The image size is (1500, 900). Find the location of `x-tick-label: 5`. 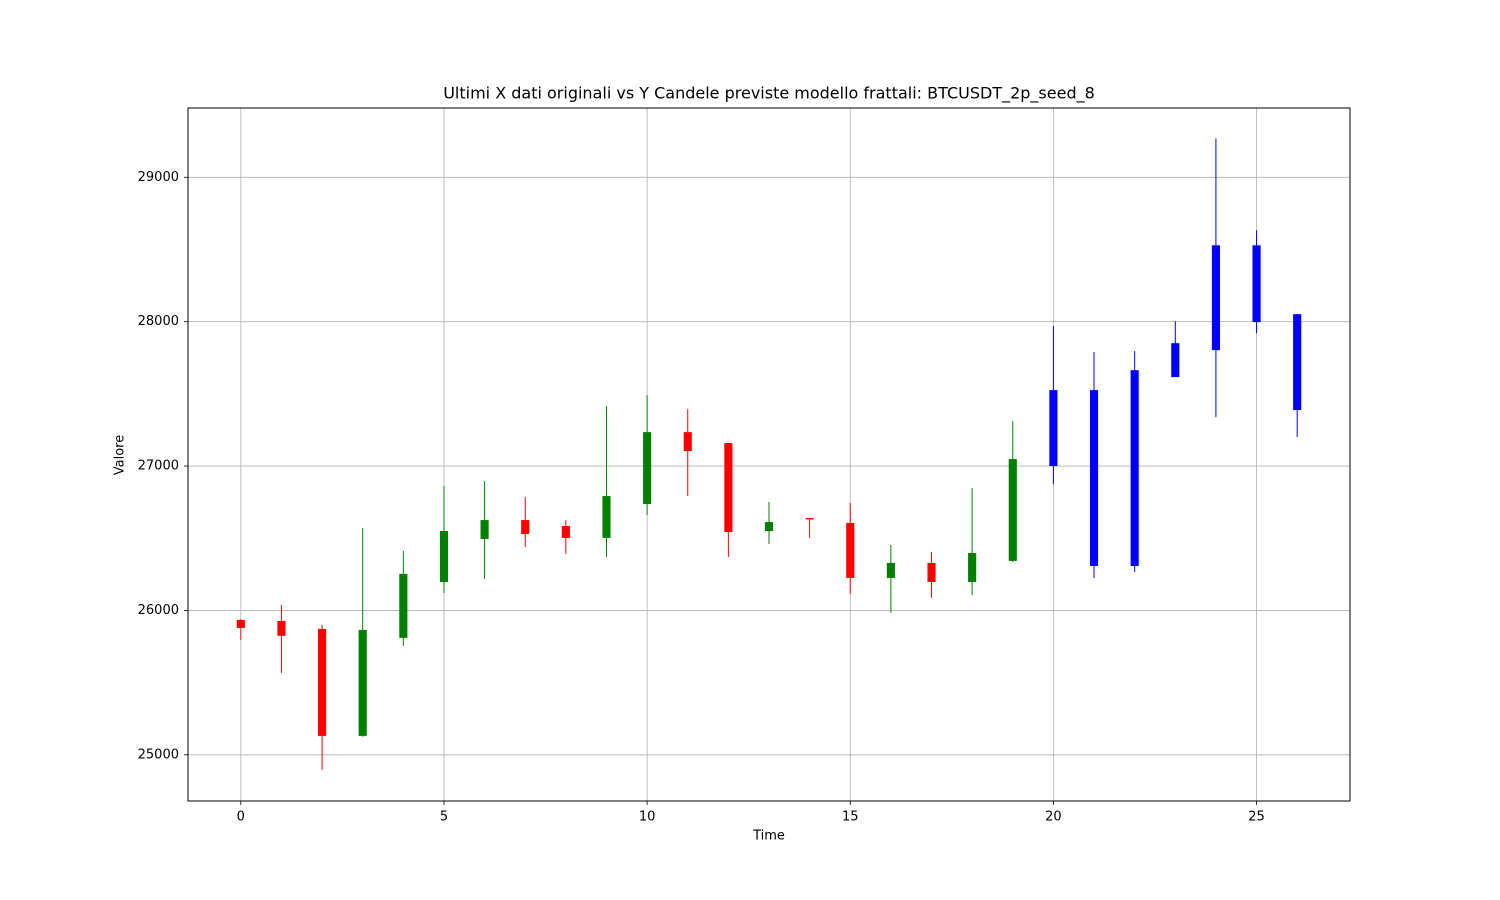

x-tick-label: 5 is located at coordinates (444, 817).